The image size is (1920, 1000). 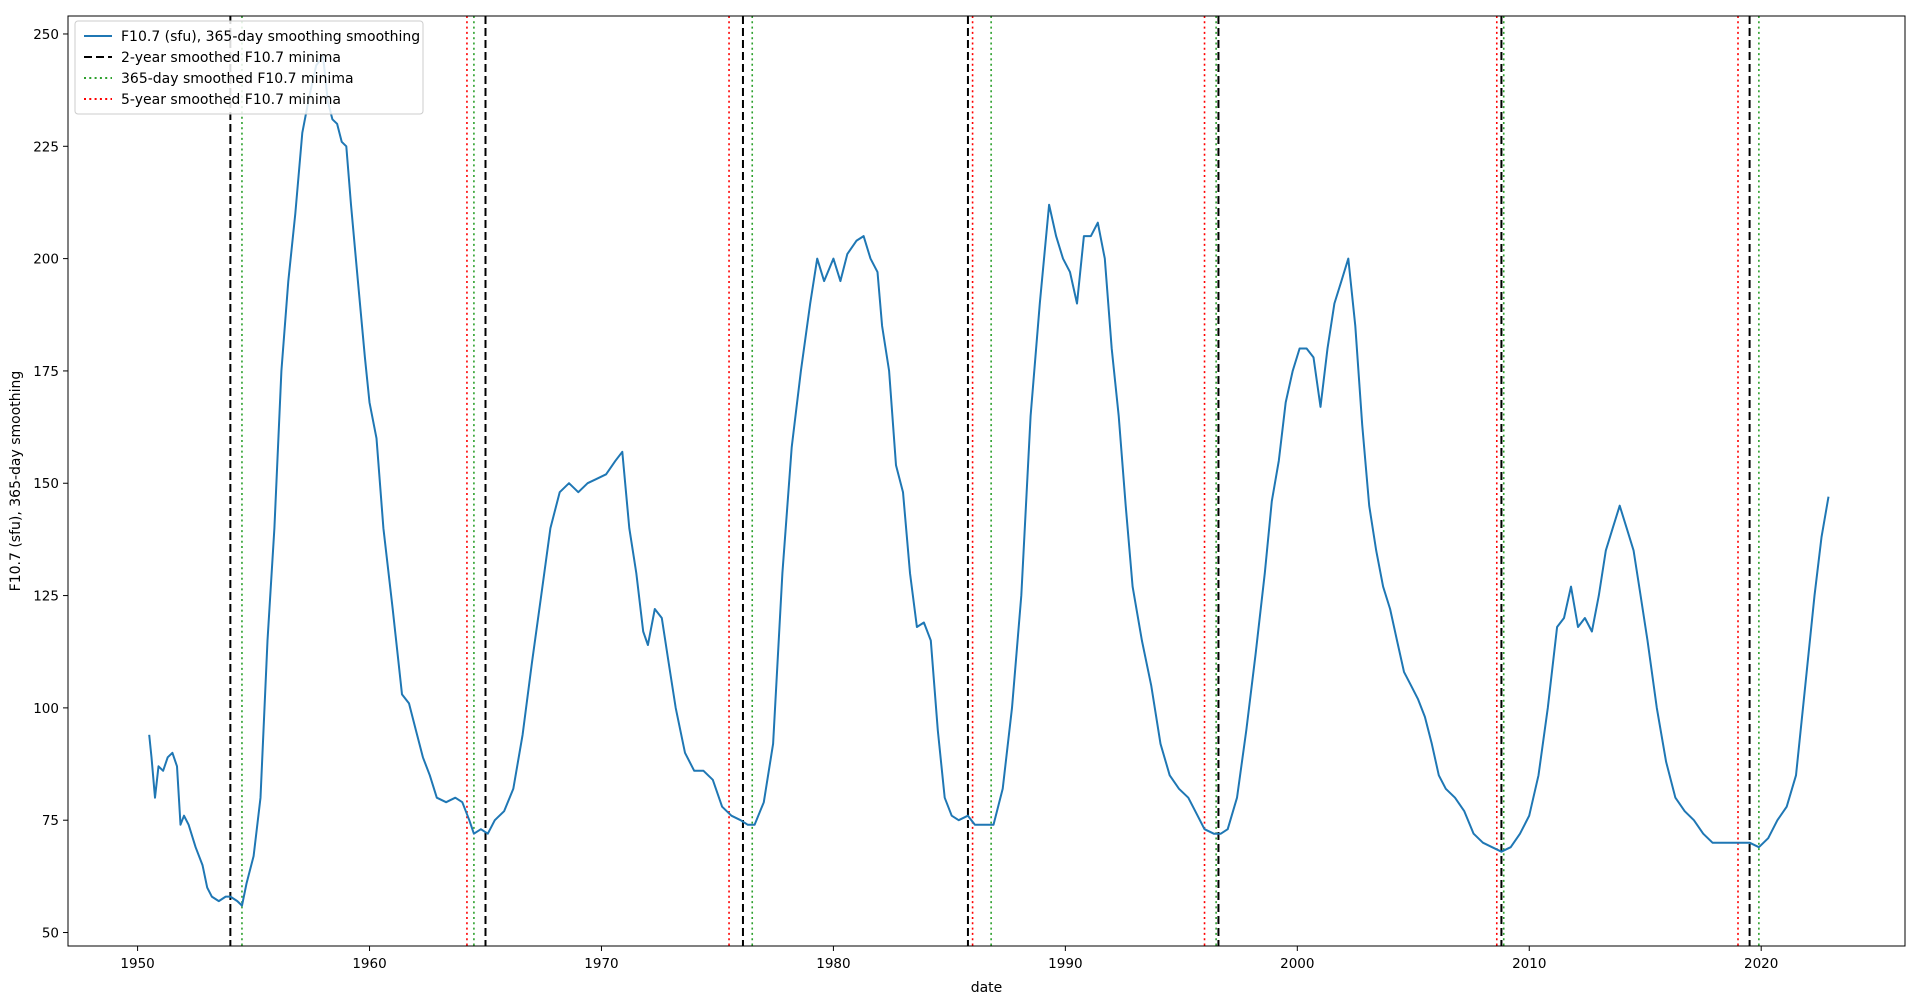 What do you see at coordinates (1297, 964) in the screenshot?
I see `x-tick-label-2000: 2000` at bounding box center [1297, 964].